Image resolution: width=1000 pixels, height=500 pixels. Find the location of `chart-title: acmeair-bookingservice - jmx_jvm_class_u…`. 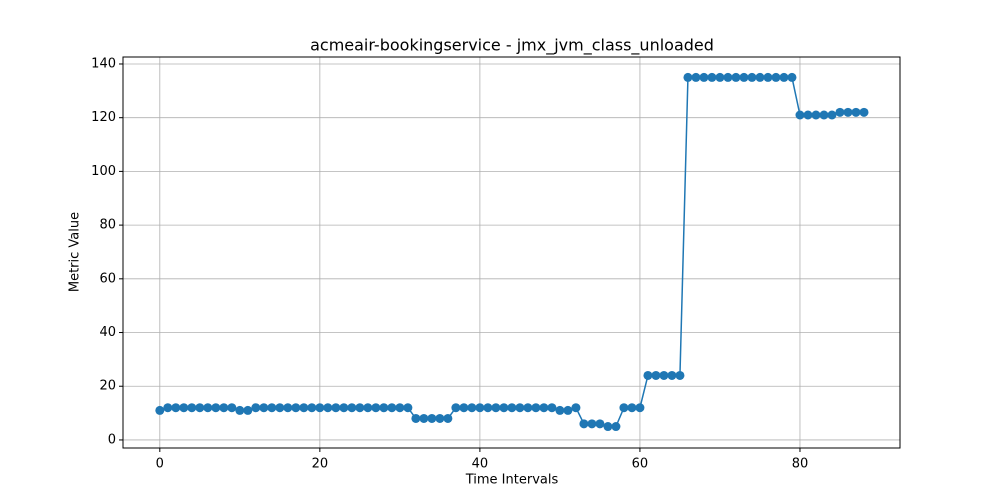

chart-title: acmeair-bookingservice - jmx_jvm_class_u… is located at coordinates (512, 46).